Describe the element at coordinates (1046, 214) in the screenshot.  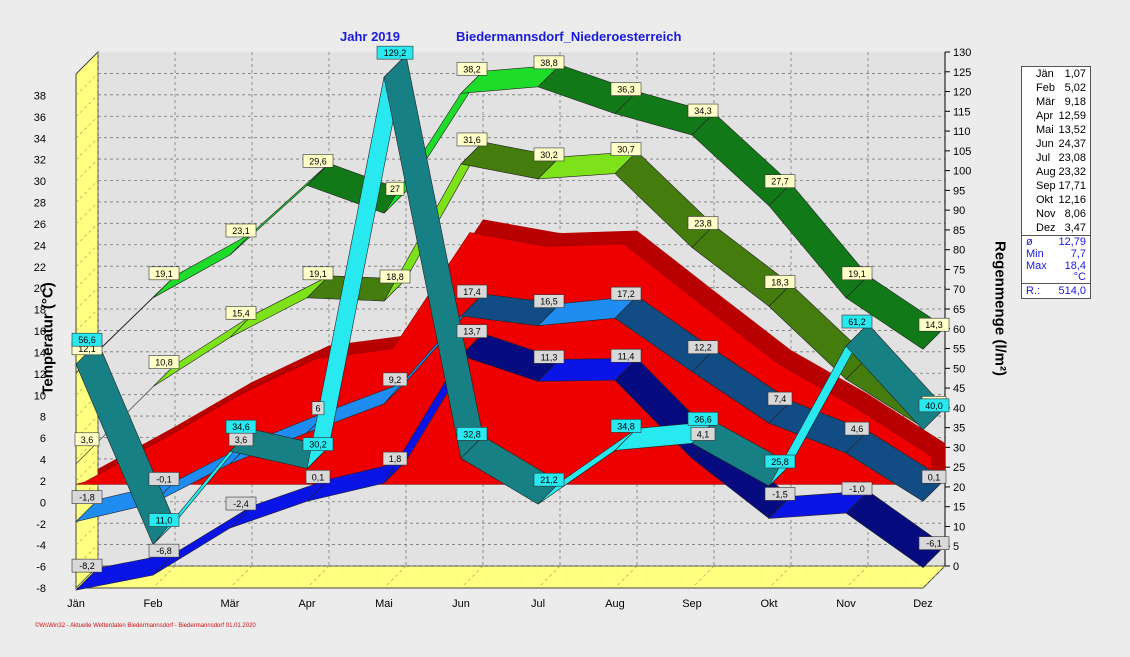
I see `legend-month-name: Nov` at that location.